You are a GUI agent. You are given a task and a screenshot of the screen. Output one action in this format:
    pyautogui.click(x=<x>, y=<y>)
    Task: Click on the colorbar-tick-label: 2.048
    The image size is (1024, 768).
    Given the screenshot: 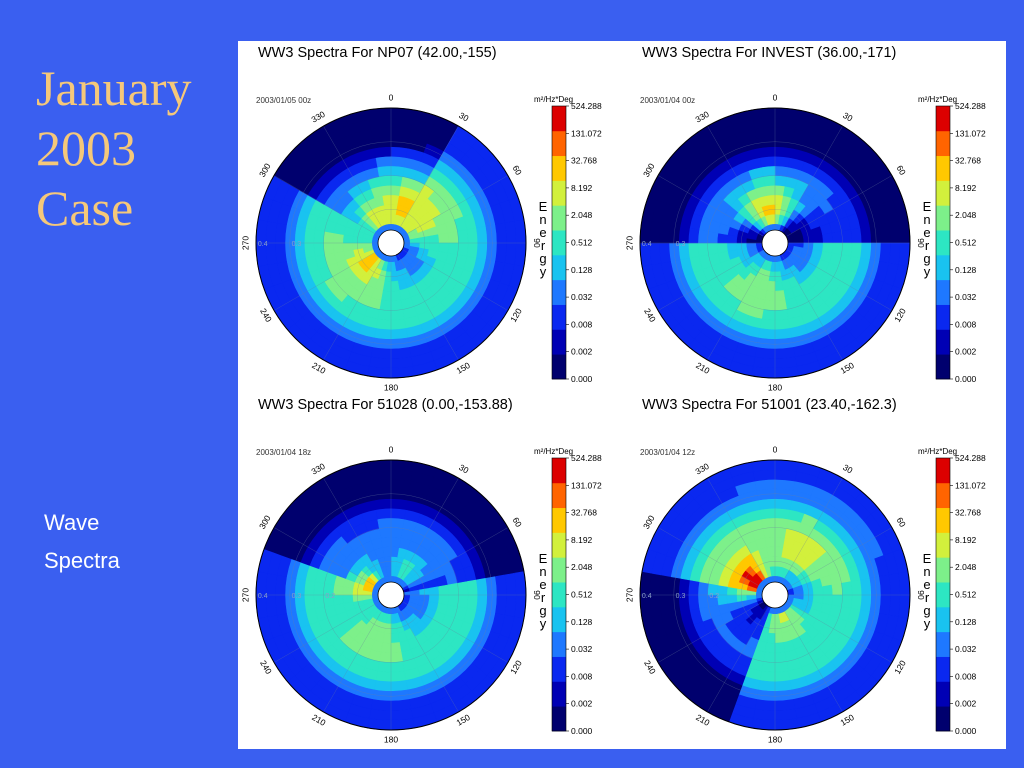 What is the action you would take?
    pyautogui.click(x=582, y=215)
    